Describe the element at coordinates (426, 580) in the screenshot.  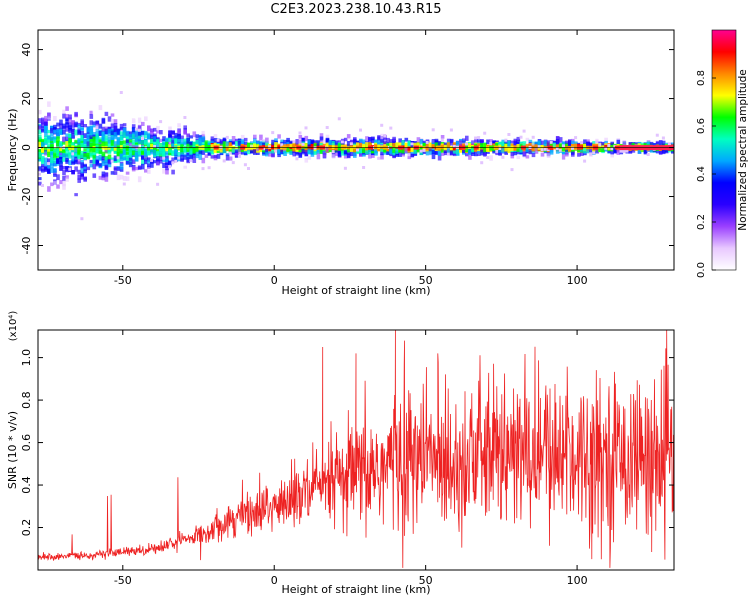
I see `x-tick-label: 50` at that location.